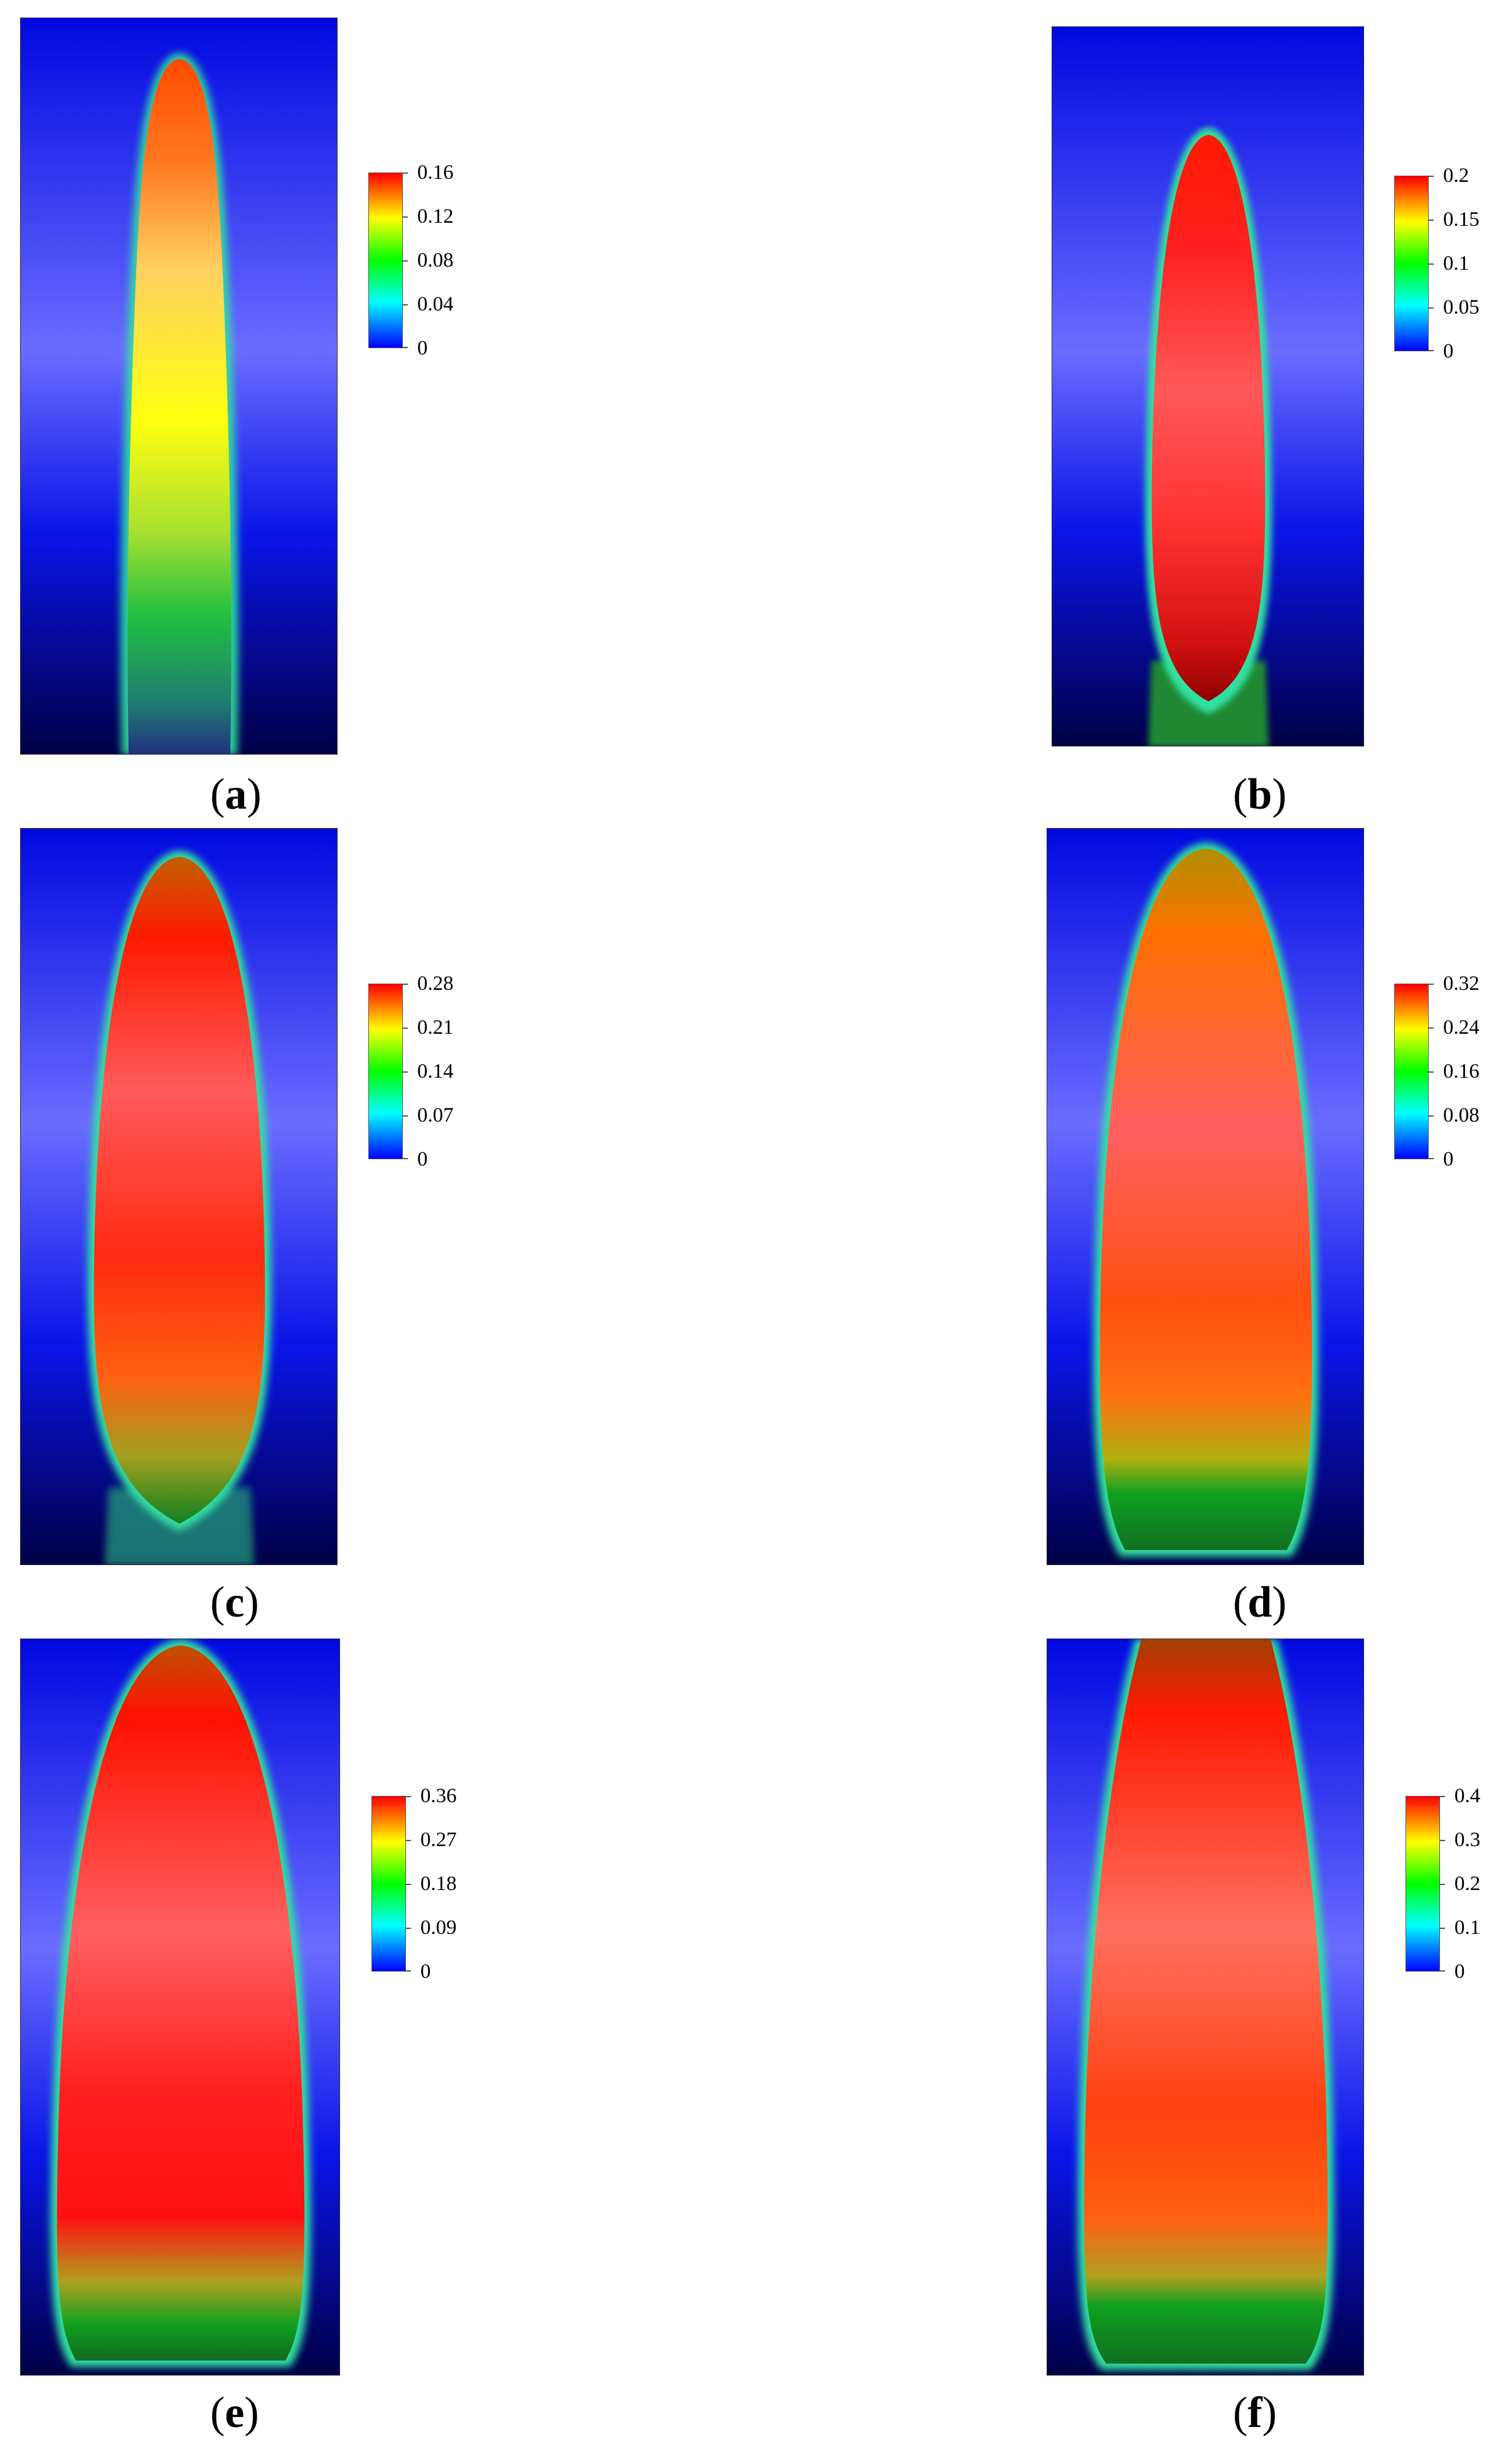 This screenshot has width=1504, height=2464. What do you see at coordinates (236, 794) in the screenshot?
I see `caption-a: (a)` at bounding box center [236, 794].